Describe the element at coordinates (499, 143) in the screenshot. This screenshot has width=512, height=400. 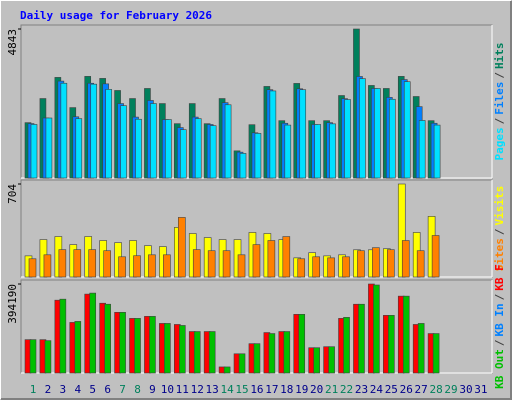
I see `legend-entry: Pages` at that location.